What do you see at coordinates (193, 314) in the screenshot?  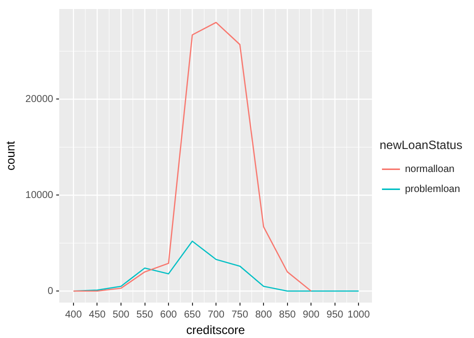 I see `x-tick-label: 650` at bounding box center [193, 314].